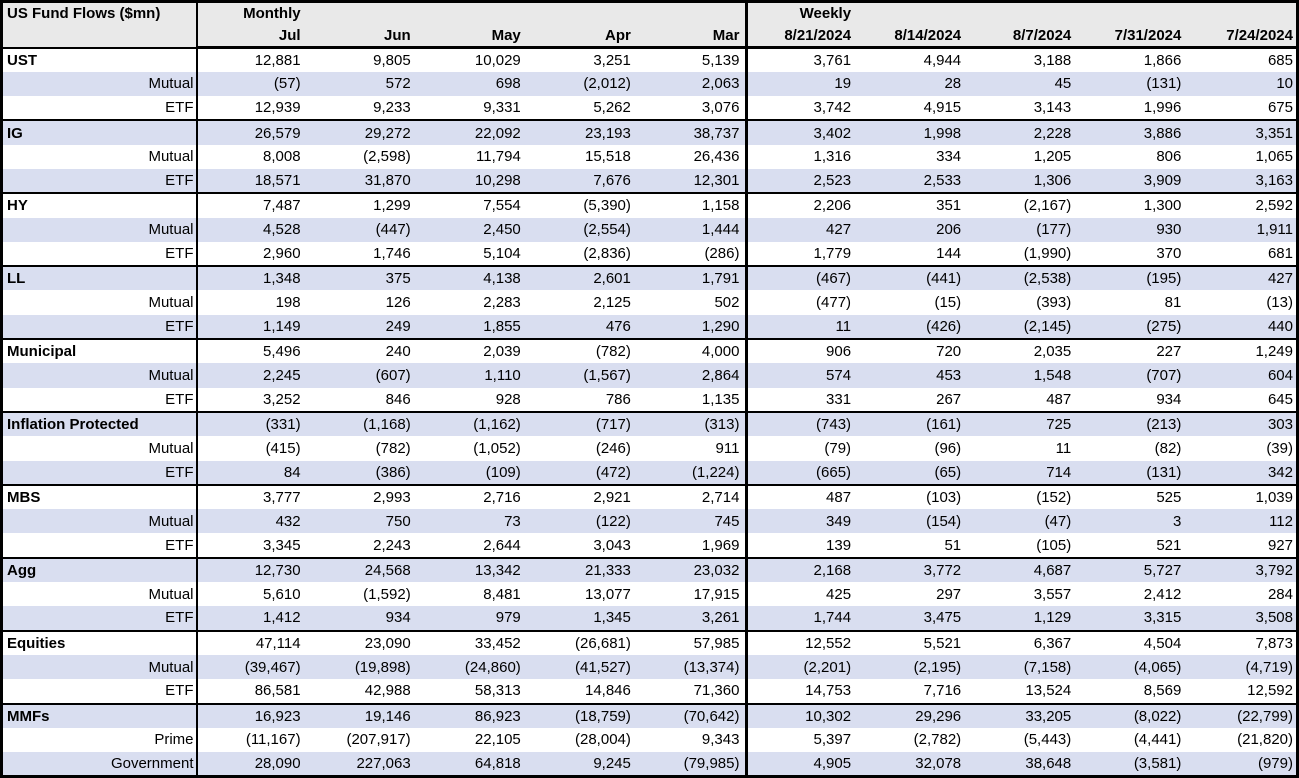 The width and height of the screenshot is (1299, 778). I want to click on data-cell: 2,601, so click(581, 278).